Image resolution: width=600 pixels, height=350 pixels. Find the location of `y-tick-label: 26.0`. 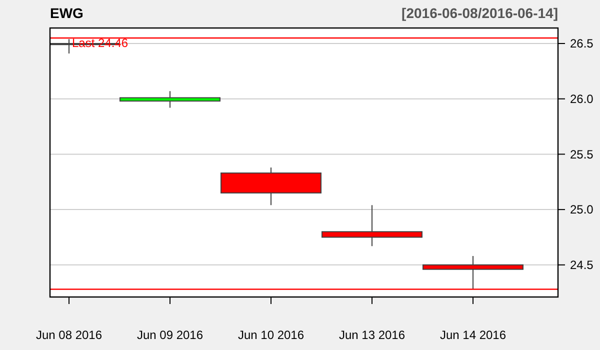

y-tick-label: 26.0 is located at coordinates (582, 99).